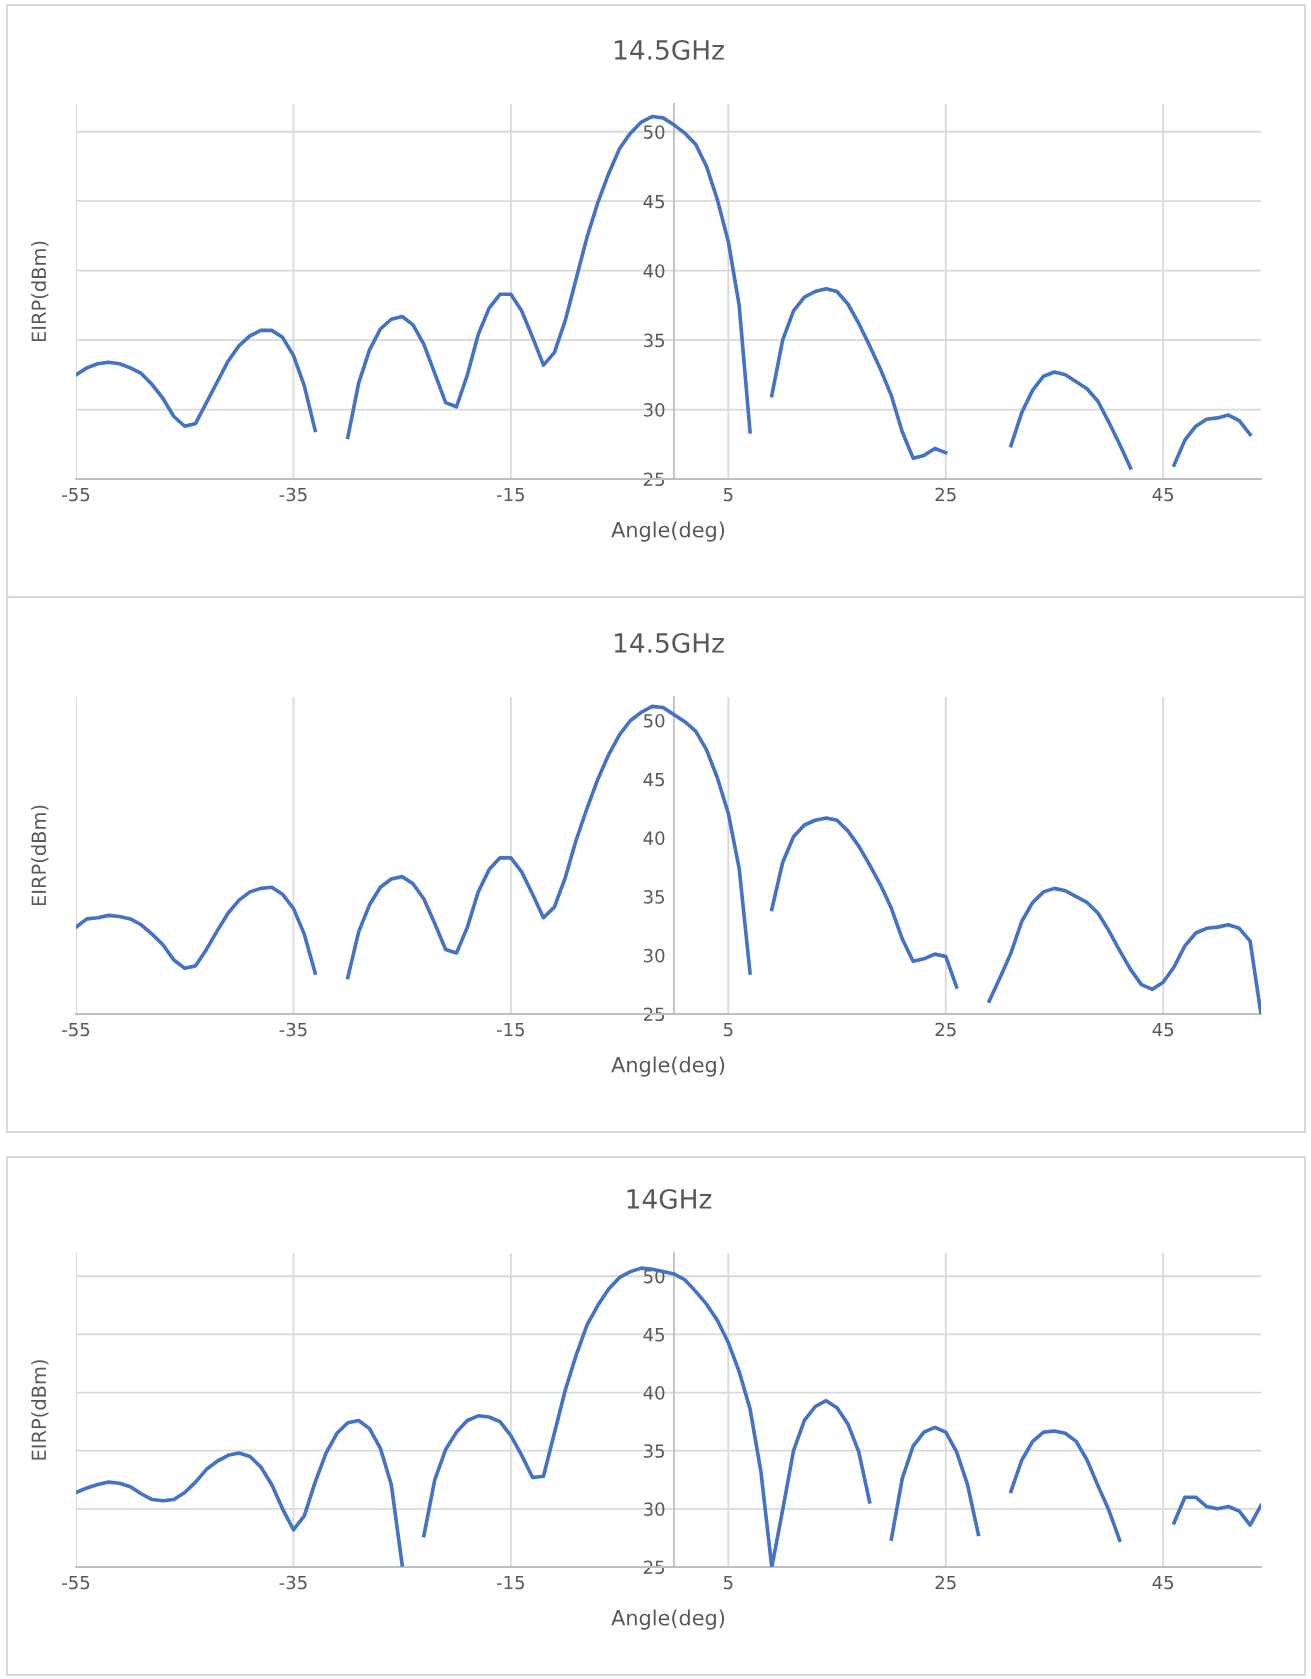 This screenshot has height=1679, width=1311. Describe the element at coordinates (669, 1198) in the screenshot. I see `chart-title: 14GHz` at that location.